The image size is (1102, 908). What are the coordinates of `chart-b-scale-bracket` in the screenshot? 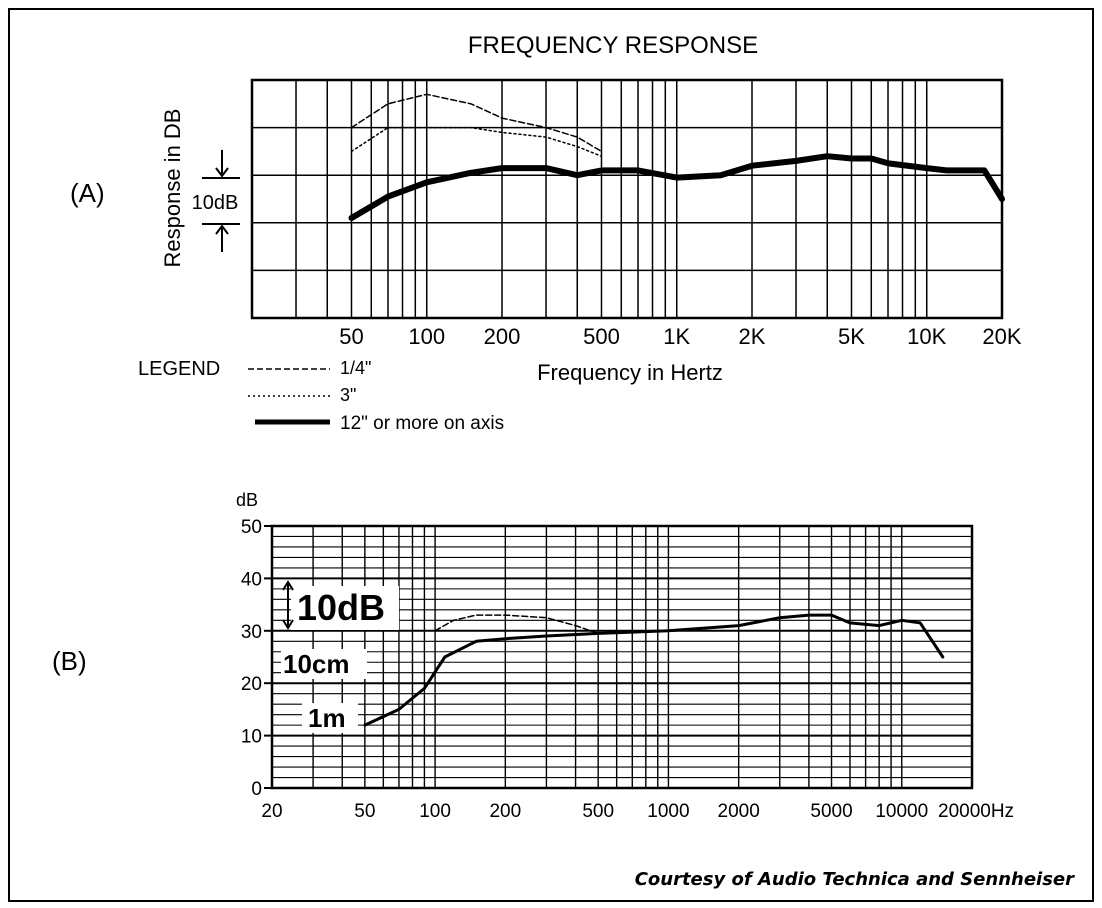 It's located at (288, 605).